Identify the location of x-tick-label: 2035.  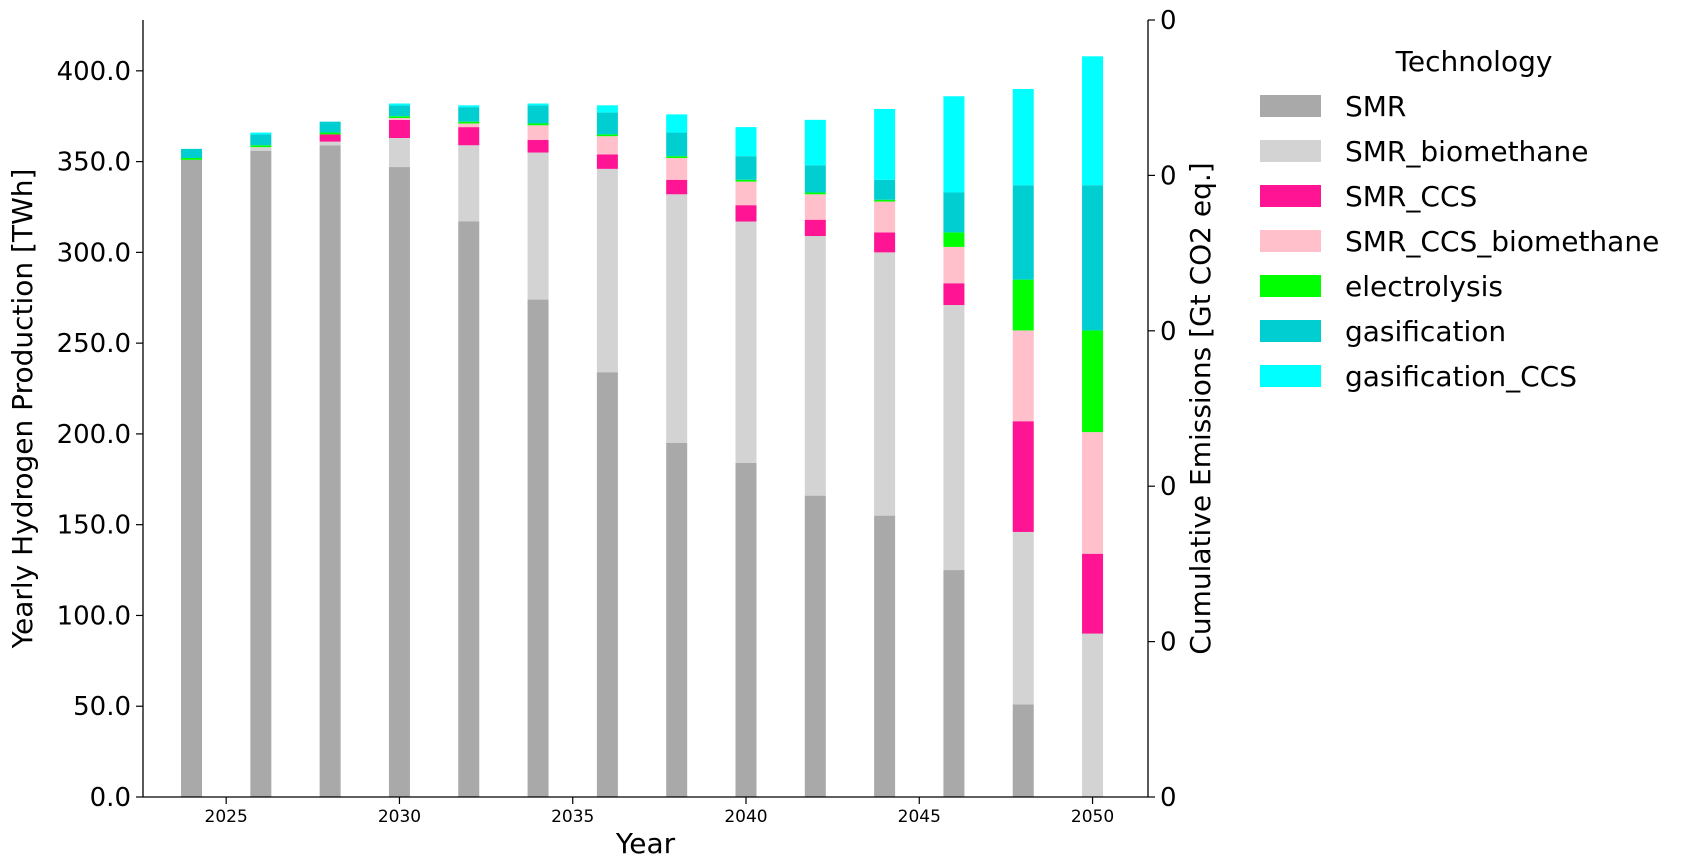
(572, 817).